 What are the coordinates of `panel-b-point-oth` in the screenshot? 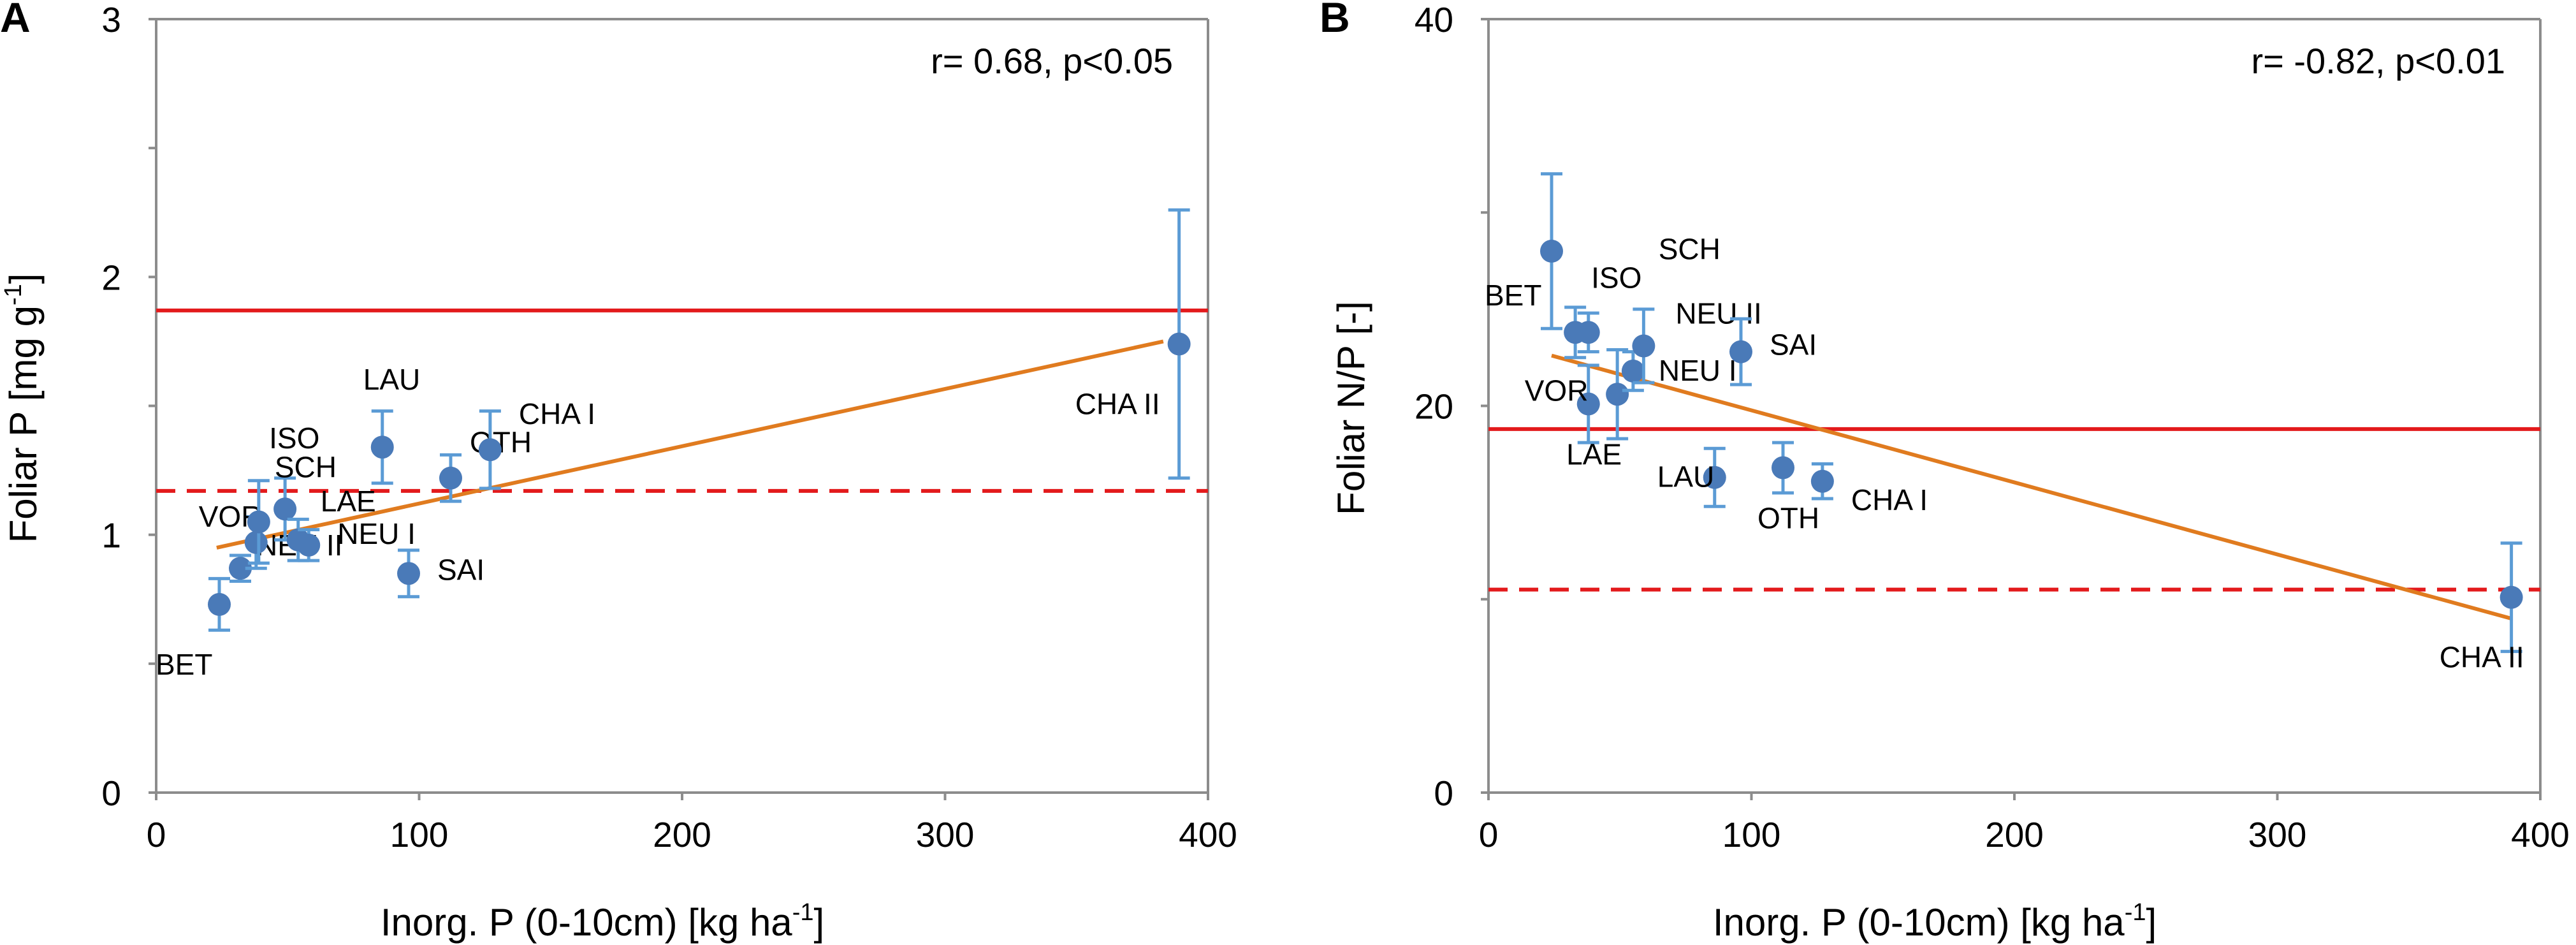 It's located at (1783, 468).